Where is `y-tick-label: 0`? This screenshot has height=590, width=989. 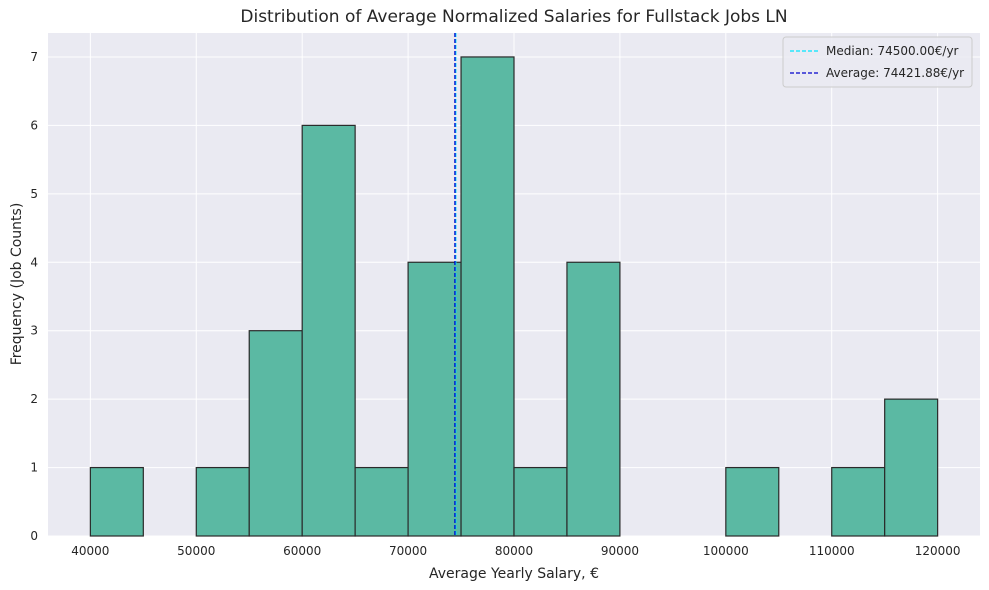 y-tick-label: 0 is located at coordinates (34, 536).